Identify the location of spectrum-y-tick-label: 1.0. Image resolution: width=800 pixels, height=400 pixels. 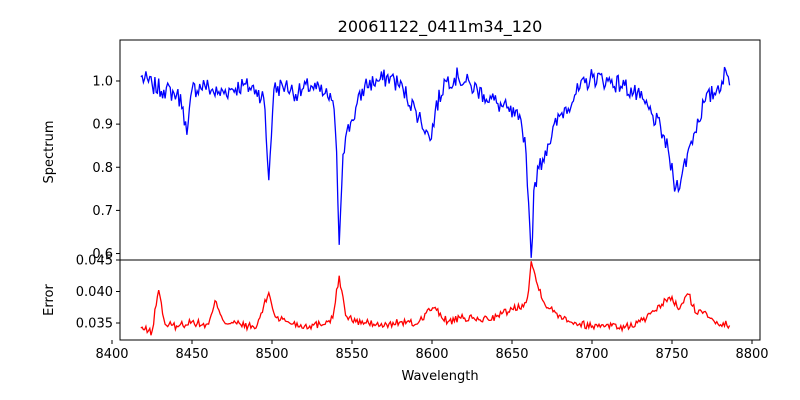
(102, 81).